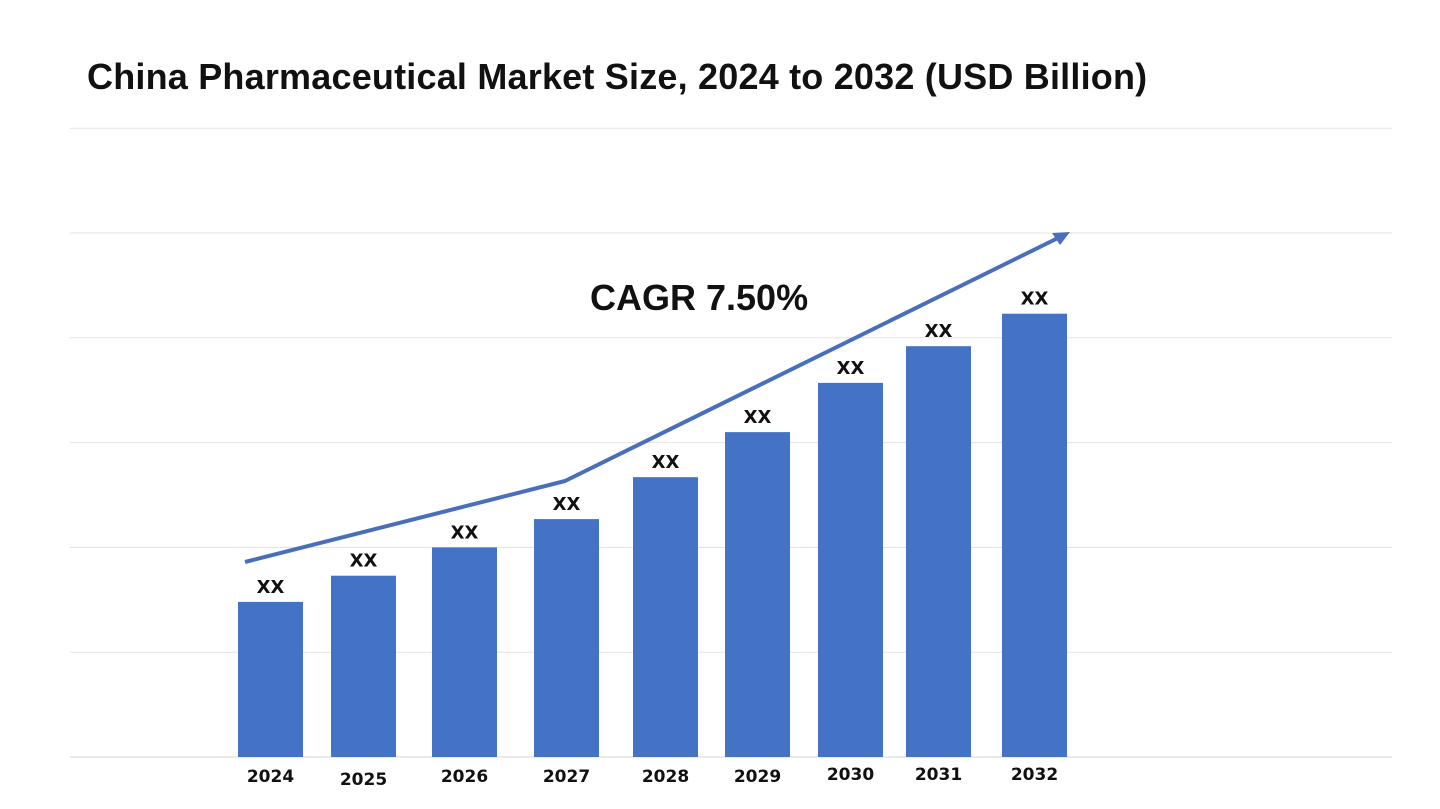 Image resolution: width=1440 pixels, height=809 pixels. I want to click on bar-2029, so click(757, 594).